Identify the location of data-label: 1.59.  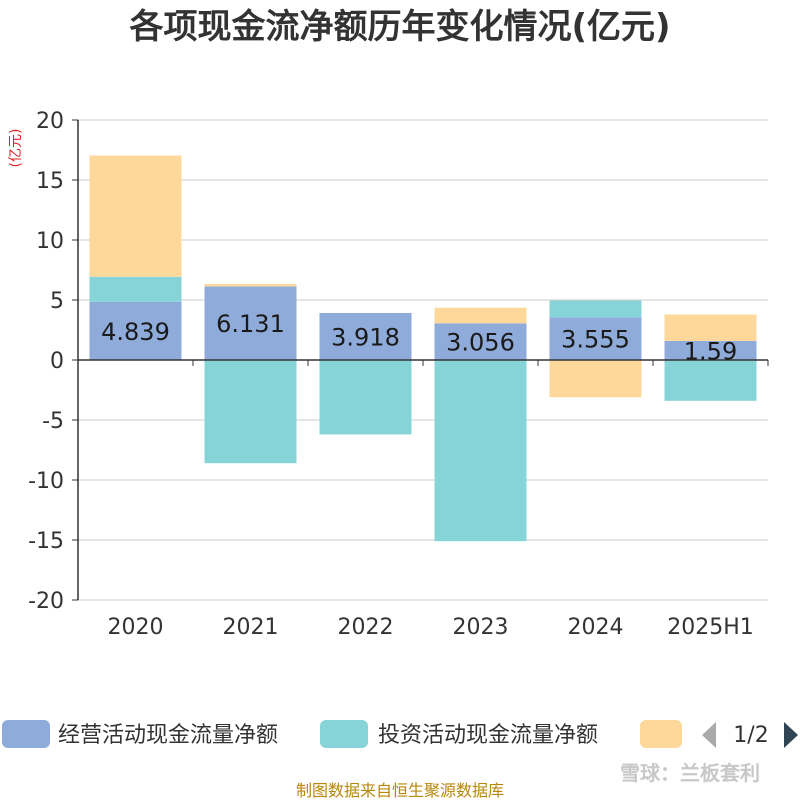
(710, 351).